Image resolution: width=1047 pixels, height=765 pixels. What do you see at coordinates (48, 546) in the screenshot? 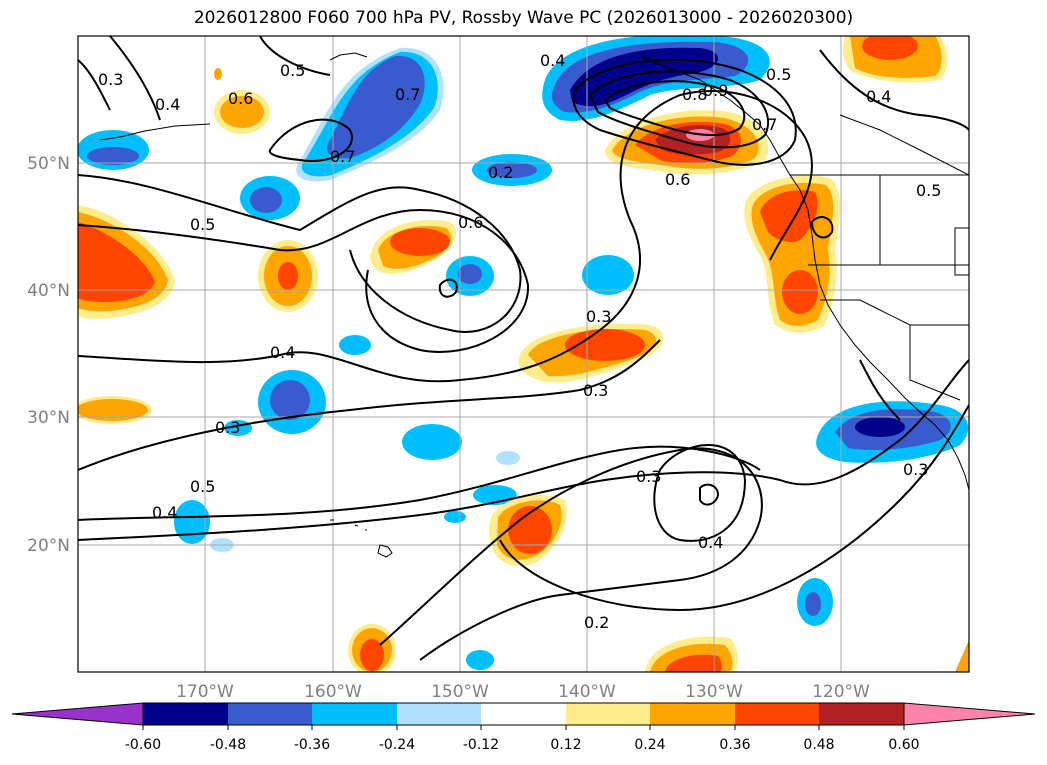
I see `lat-label: 20°N` at bounding box center [48, 546].